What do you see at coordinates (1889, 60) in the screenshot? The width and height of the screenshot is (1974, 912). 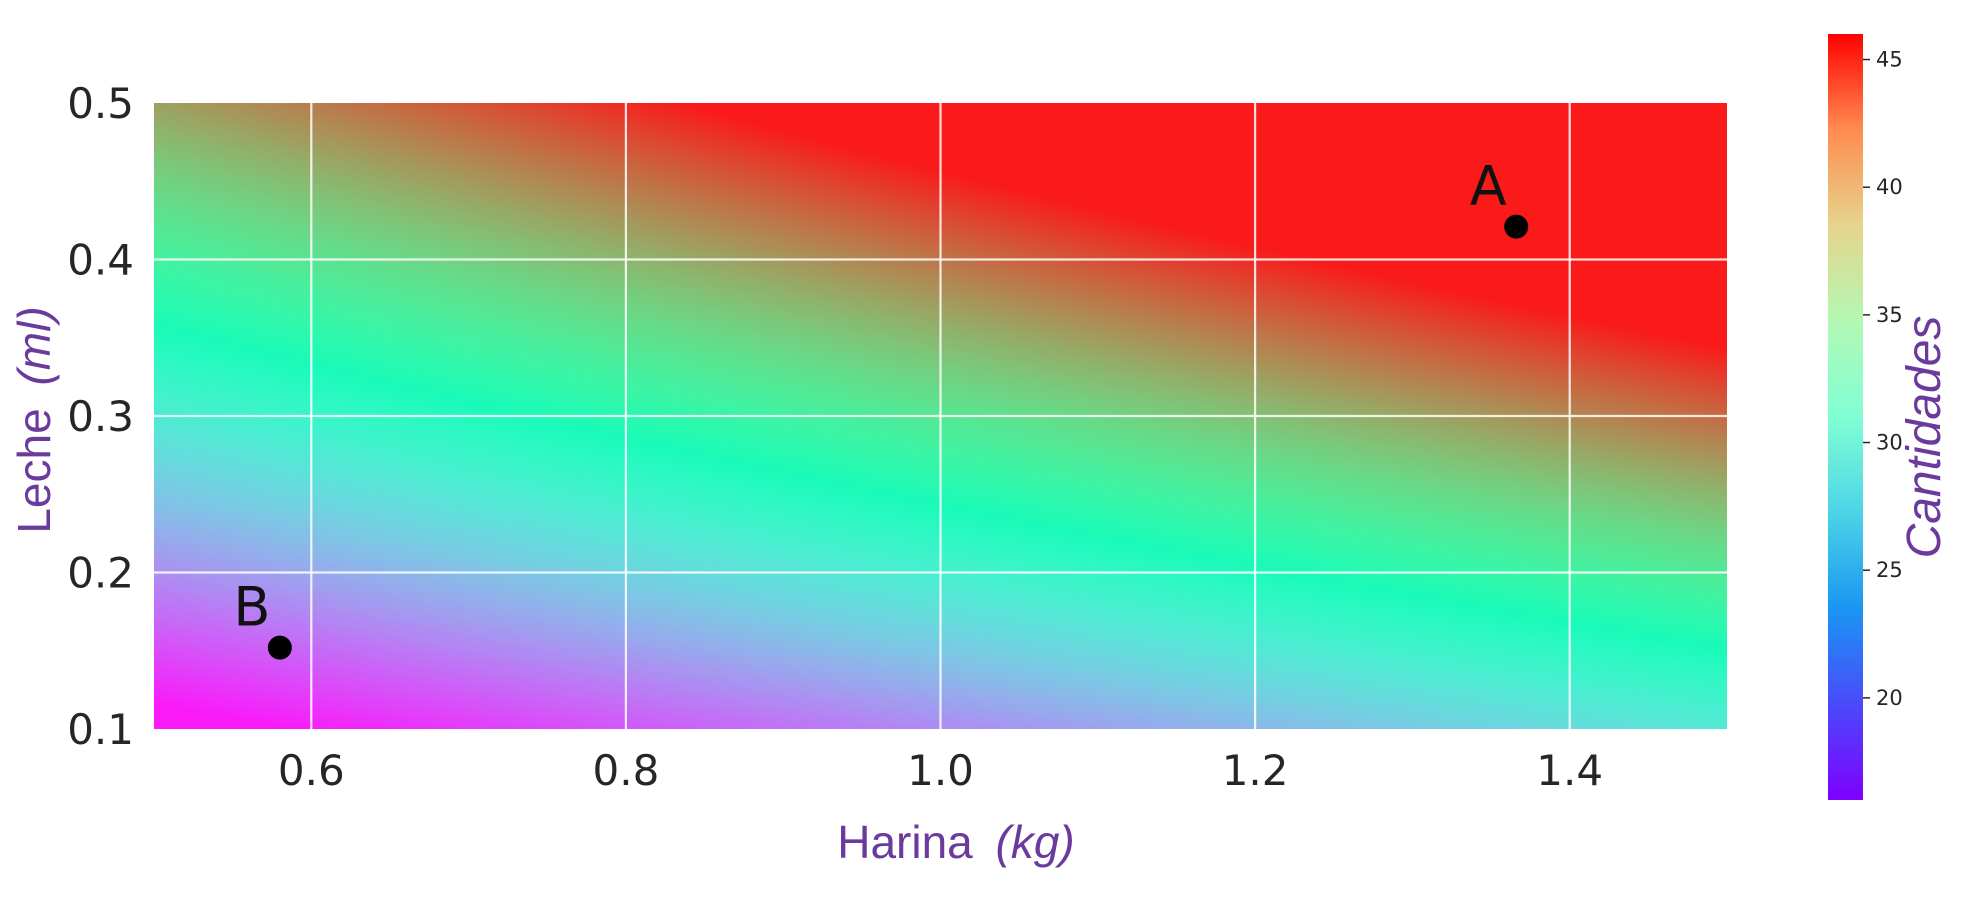 I see `colorbar-tick-label: 45` at bounding box center [1889, 60].